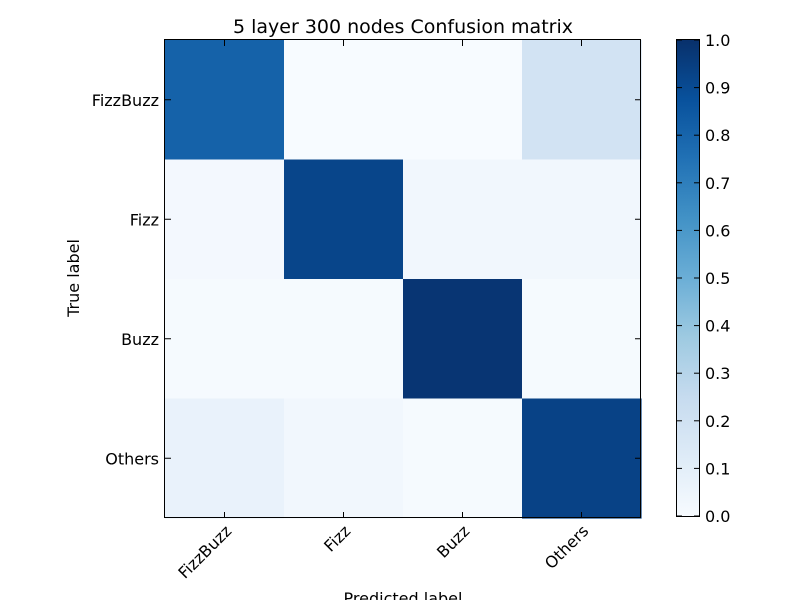 The image size is (800, 600). What do you see at coordinates (144, 219) in the screenshot?
I see `y-tick-label: Fizz` at bounding box center [144, 219].